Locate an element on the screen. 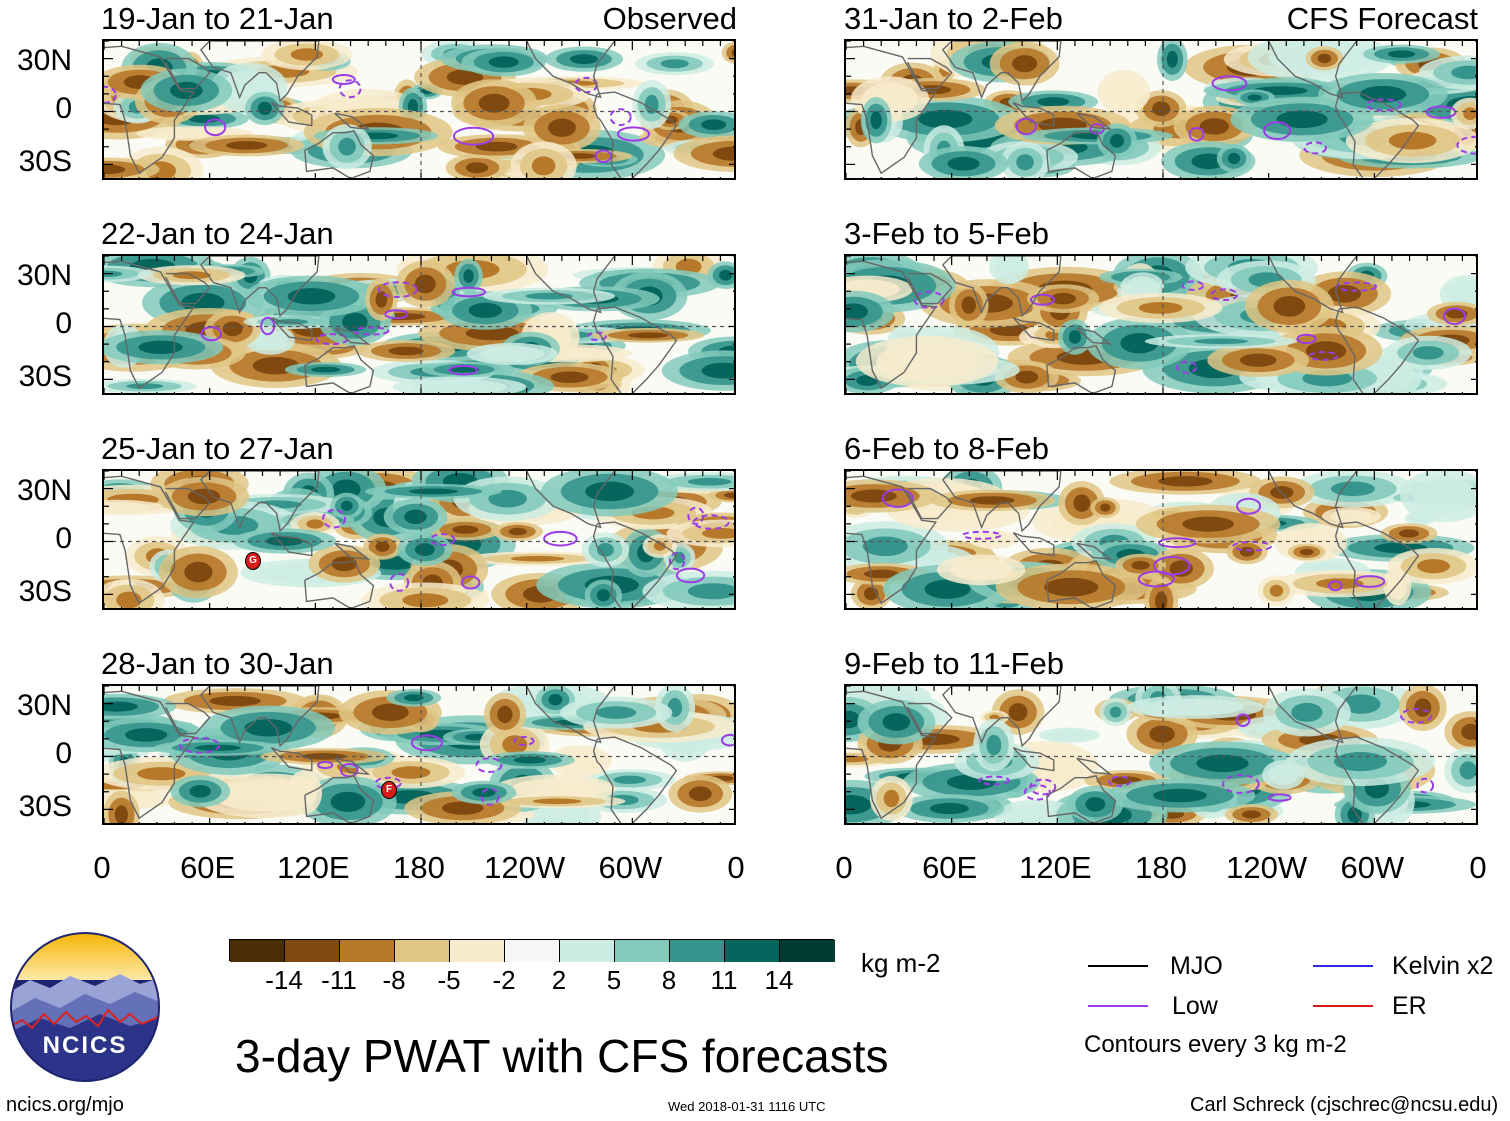 This screenshot has width=1510, height=1121. legend-line-er is located at coordinates (1343, 1006).